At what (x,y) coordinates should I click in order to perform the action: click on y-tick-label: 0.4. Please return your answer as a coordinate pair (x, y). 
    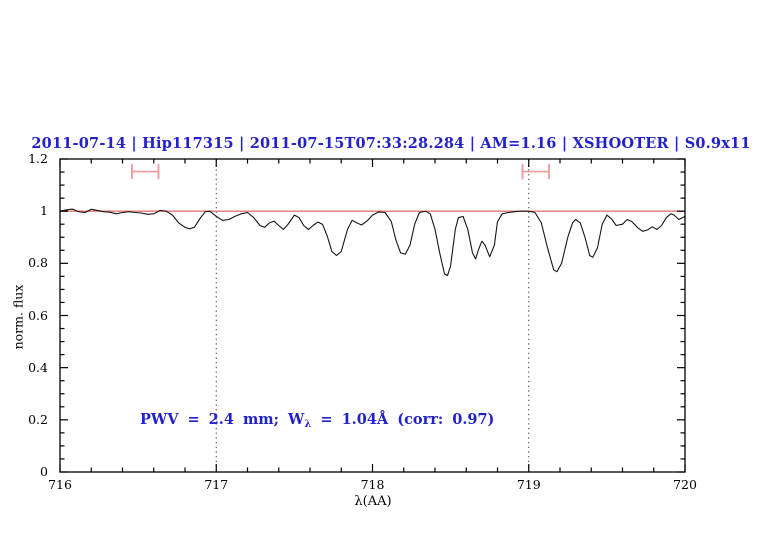
    Looking at the image, I should click on (38, 367).